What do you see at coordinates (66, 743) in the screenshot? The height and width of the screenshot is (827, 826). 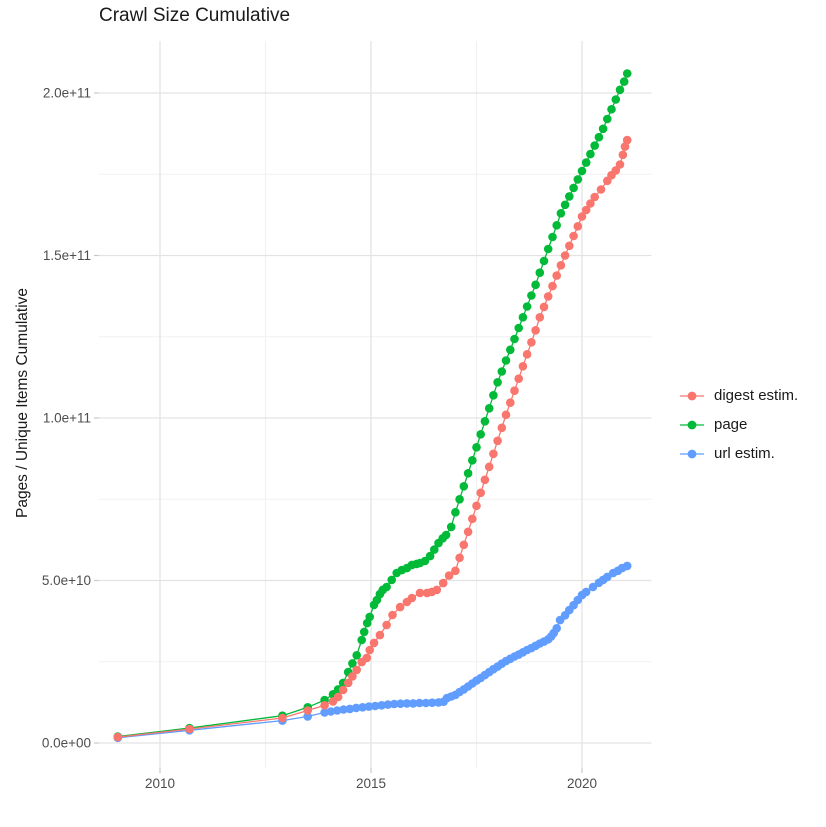 I see `y-tick-label: 0.0e+00` at bounding box center [66, 743].